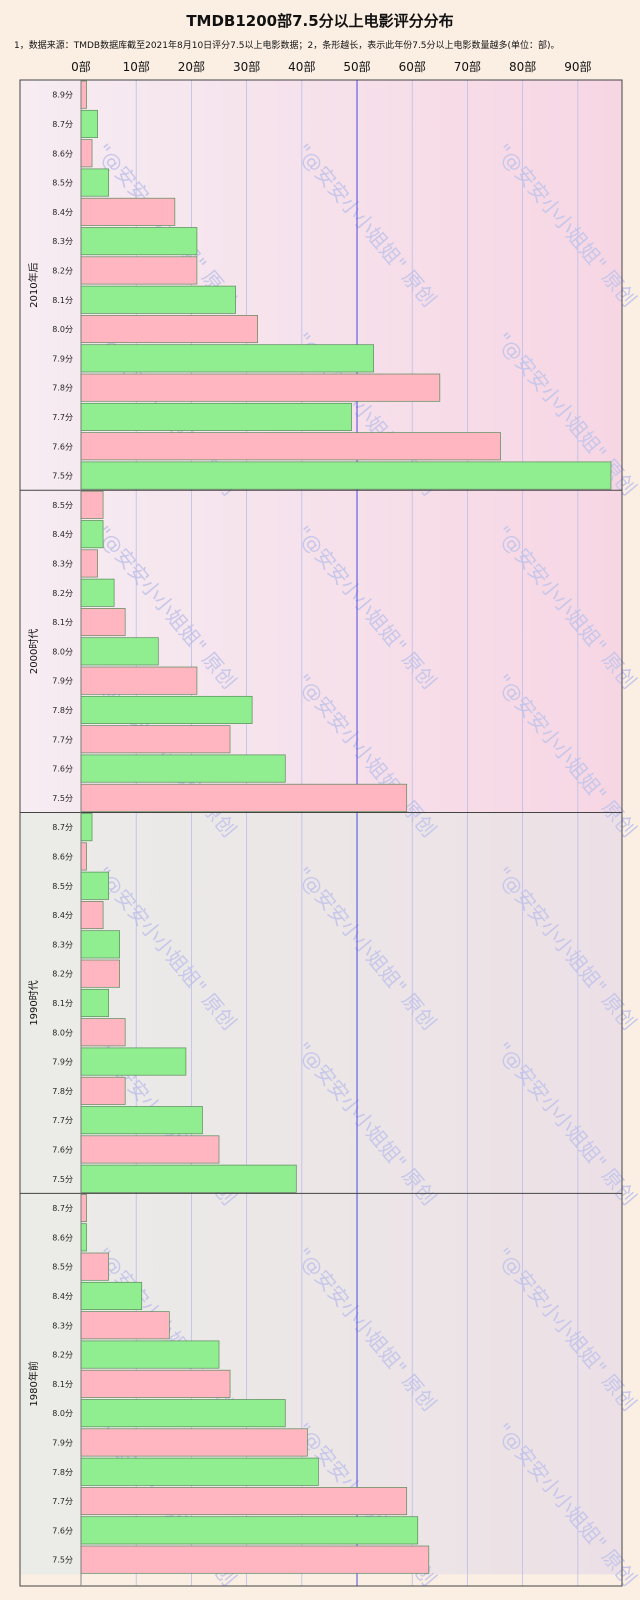 The image size is (640, 1600). What do you see at coordinates (33, 1383) in the screenshot?
I see `group-label: 1980年前` at bounding box center [33, 1383].